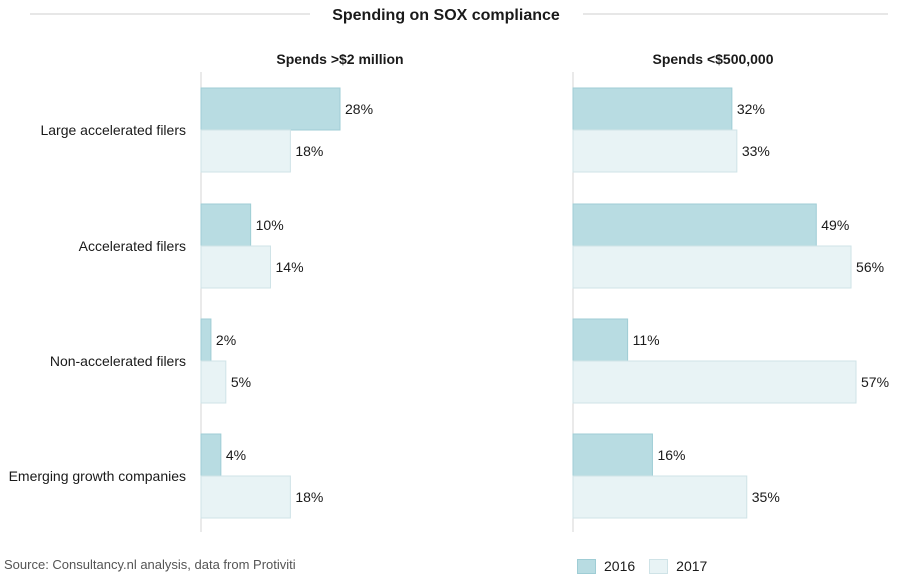 This screenshot has width=900, height=580. I want to click on data-label-panel1-emerging-growth-companies-2017: 18%, so click(309, 497).